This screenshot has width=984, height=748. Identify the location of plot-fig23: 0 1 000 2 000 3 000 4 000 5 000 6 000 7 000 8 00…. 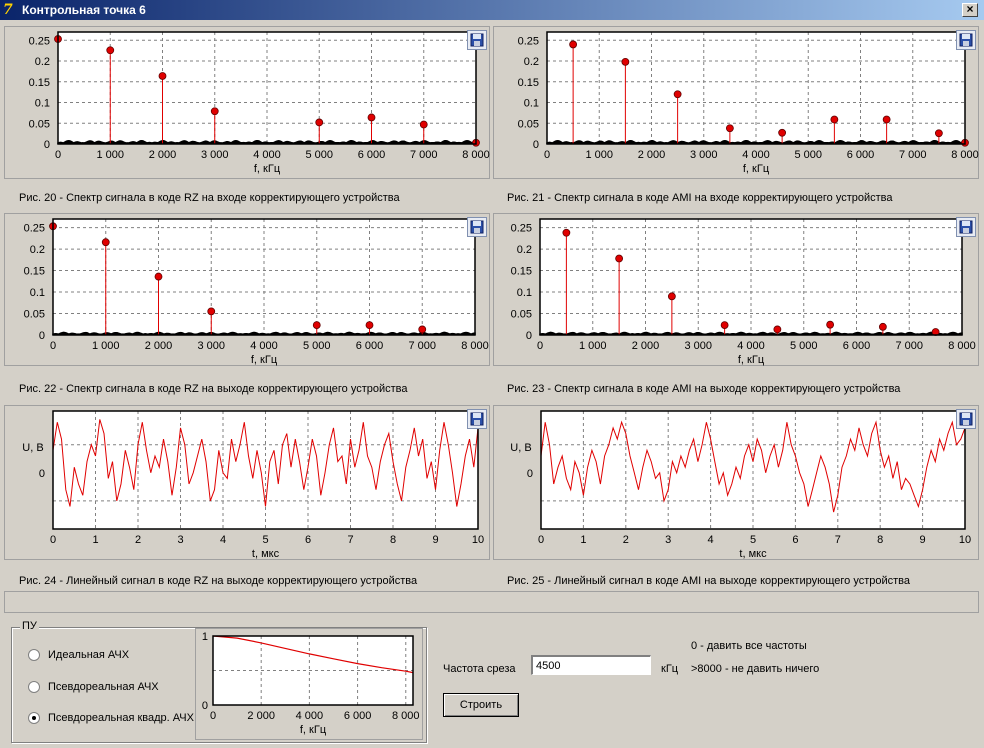
(736, 289).